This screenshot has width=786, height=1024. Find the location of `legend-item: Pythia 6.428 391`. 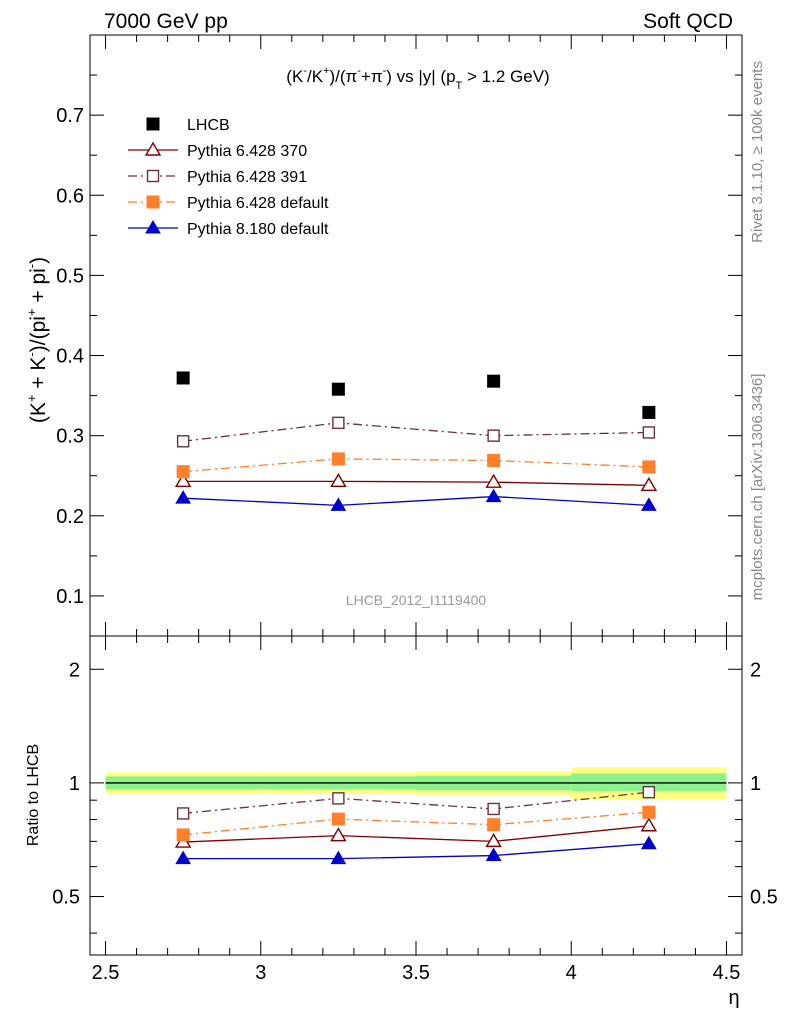

legend-item: Pythia 6.428 391 is located at coordinates (217, 177).